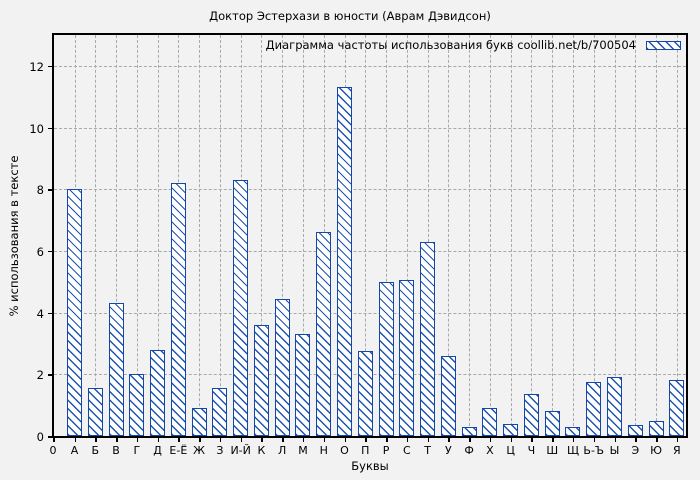 The height and width of the screenshot is (480, 700). I want to click on x-tick-label: В, so click(116, 450).